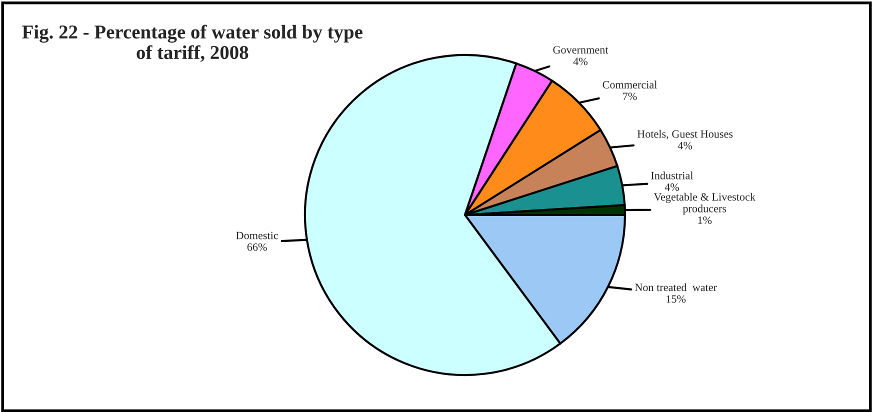 Image resolution: width=873 pixels, height=412 pixels. I want to click on slice-label: Vegetable & Livestock producers, so click(705, 203).